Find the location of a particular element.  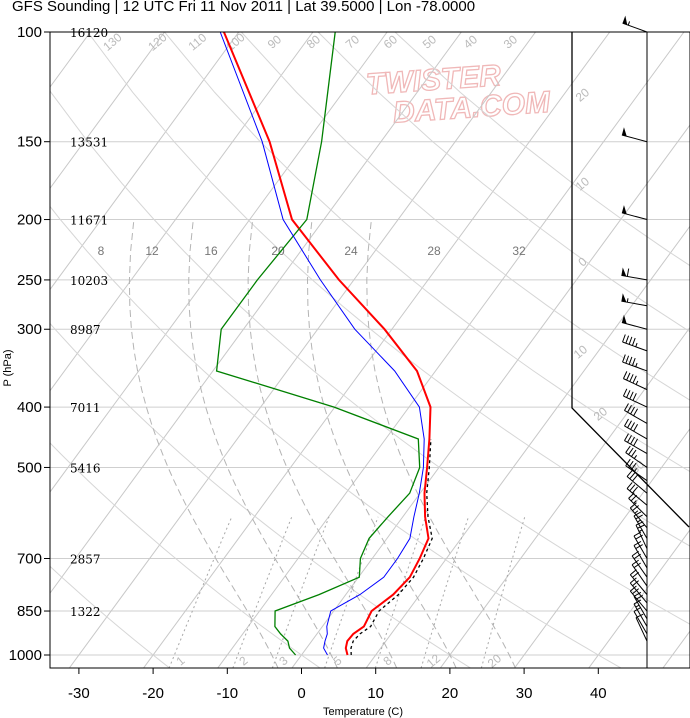

y-axis-label: P (hPa) is located at coordinates (8, 367).